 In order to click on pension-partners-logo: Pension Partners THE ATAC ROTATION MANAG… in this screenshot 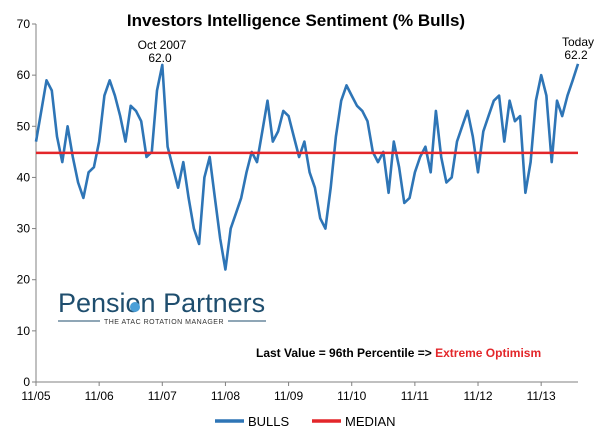, I will do `click(162, 307)`.